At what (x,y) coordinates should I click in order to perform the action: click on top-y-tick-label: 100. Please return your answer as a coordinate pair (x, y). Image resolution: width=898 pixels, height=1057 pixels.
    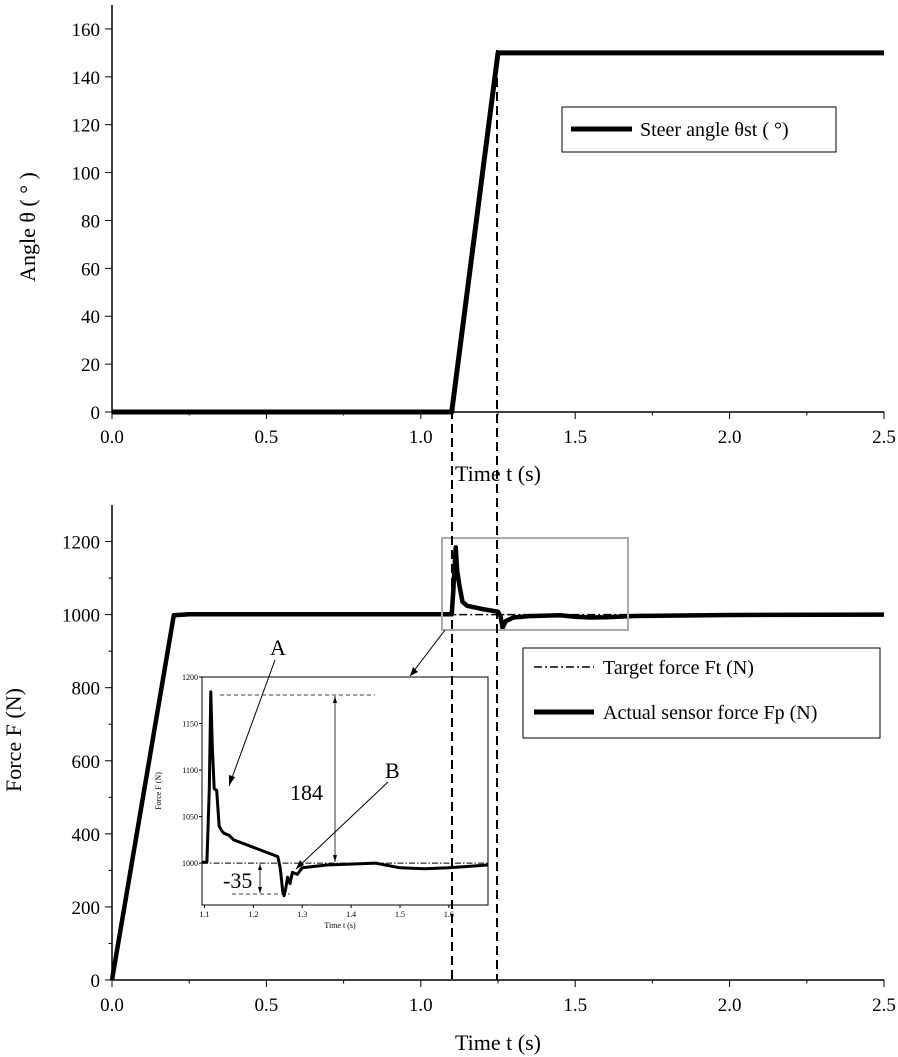
    Looking at the image, I should click on (86, 174).